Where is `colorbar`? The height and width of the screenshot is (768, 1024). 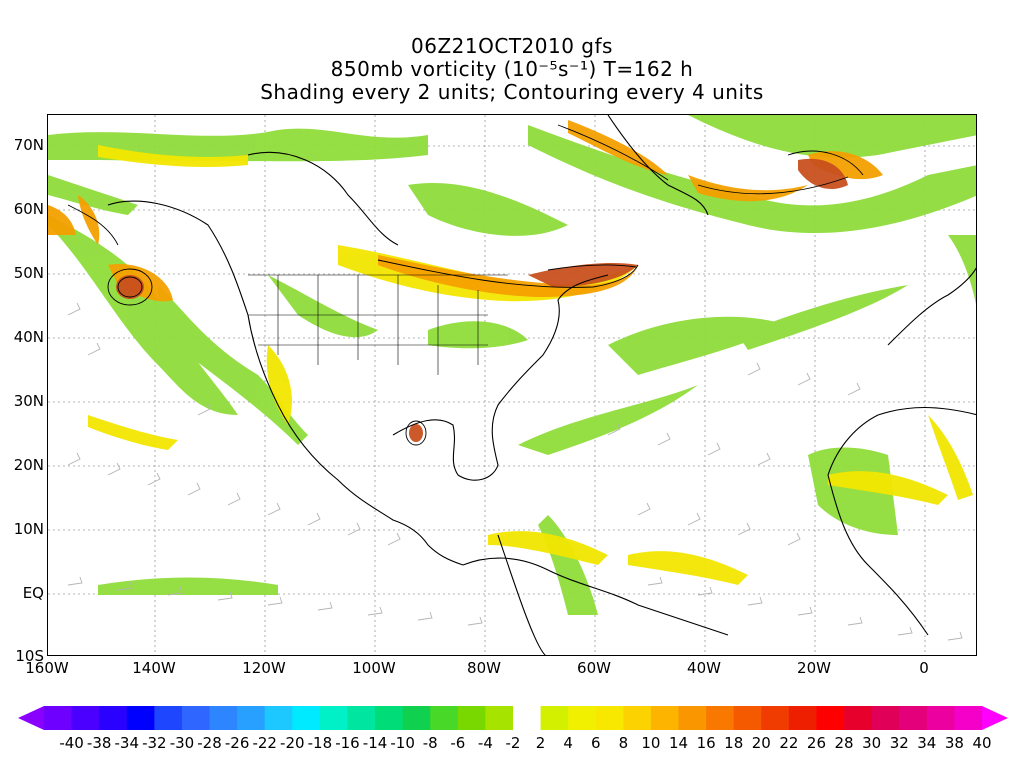
colorbar is located at coordinates (513, 718).